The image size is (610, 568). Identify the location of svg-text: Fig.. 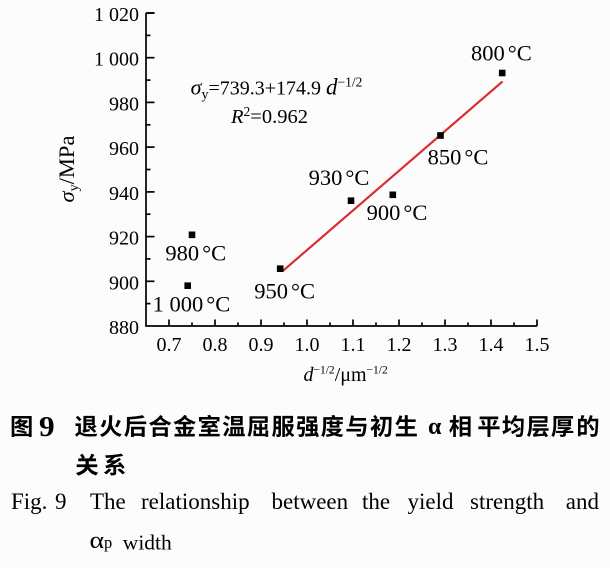
(29, 501).